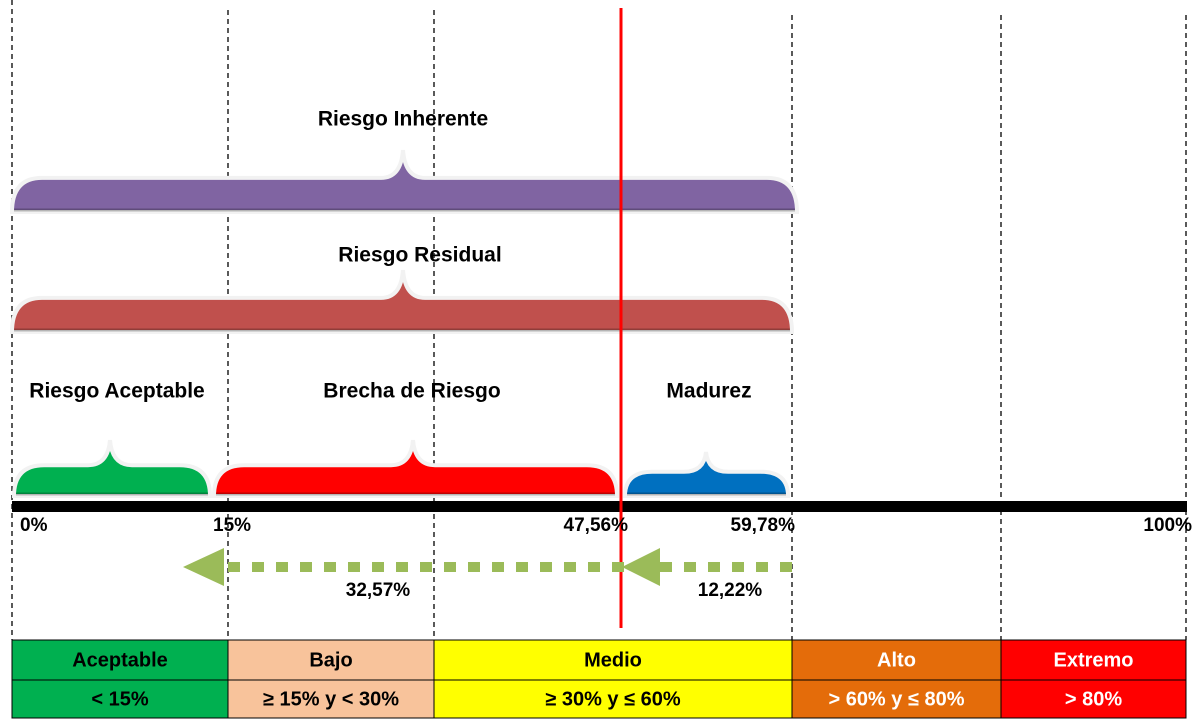 This screenshot has height=721, width=1195. I want to click on level-name: Extremo, so click(1093, 660).